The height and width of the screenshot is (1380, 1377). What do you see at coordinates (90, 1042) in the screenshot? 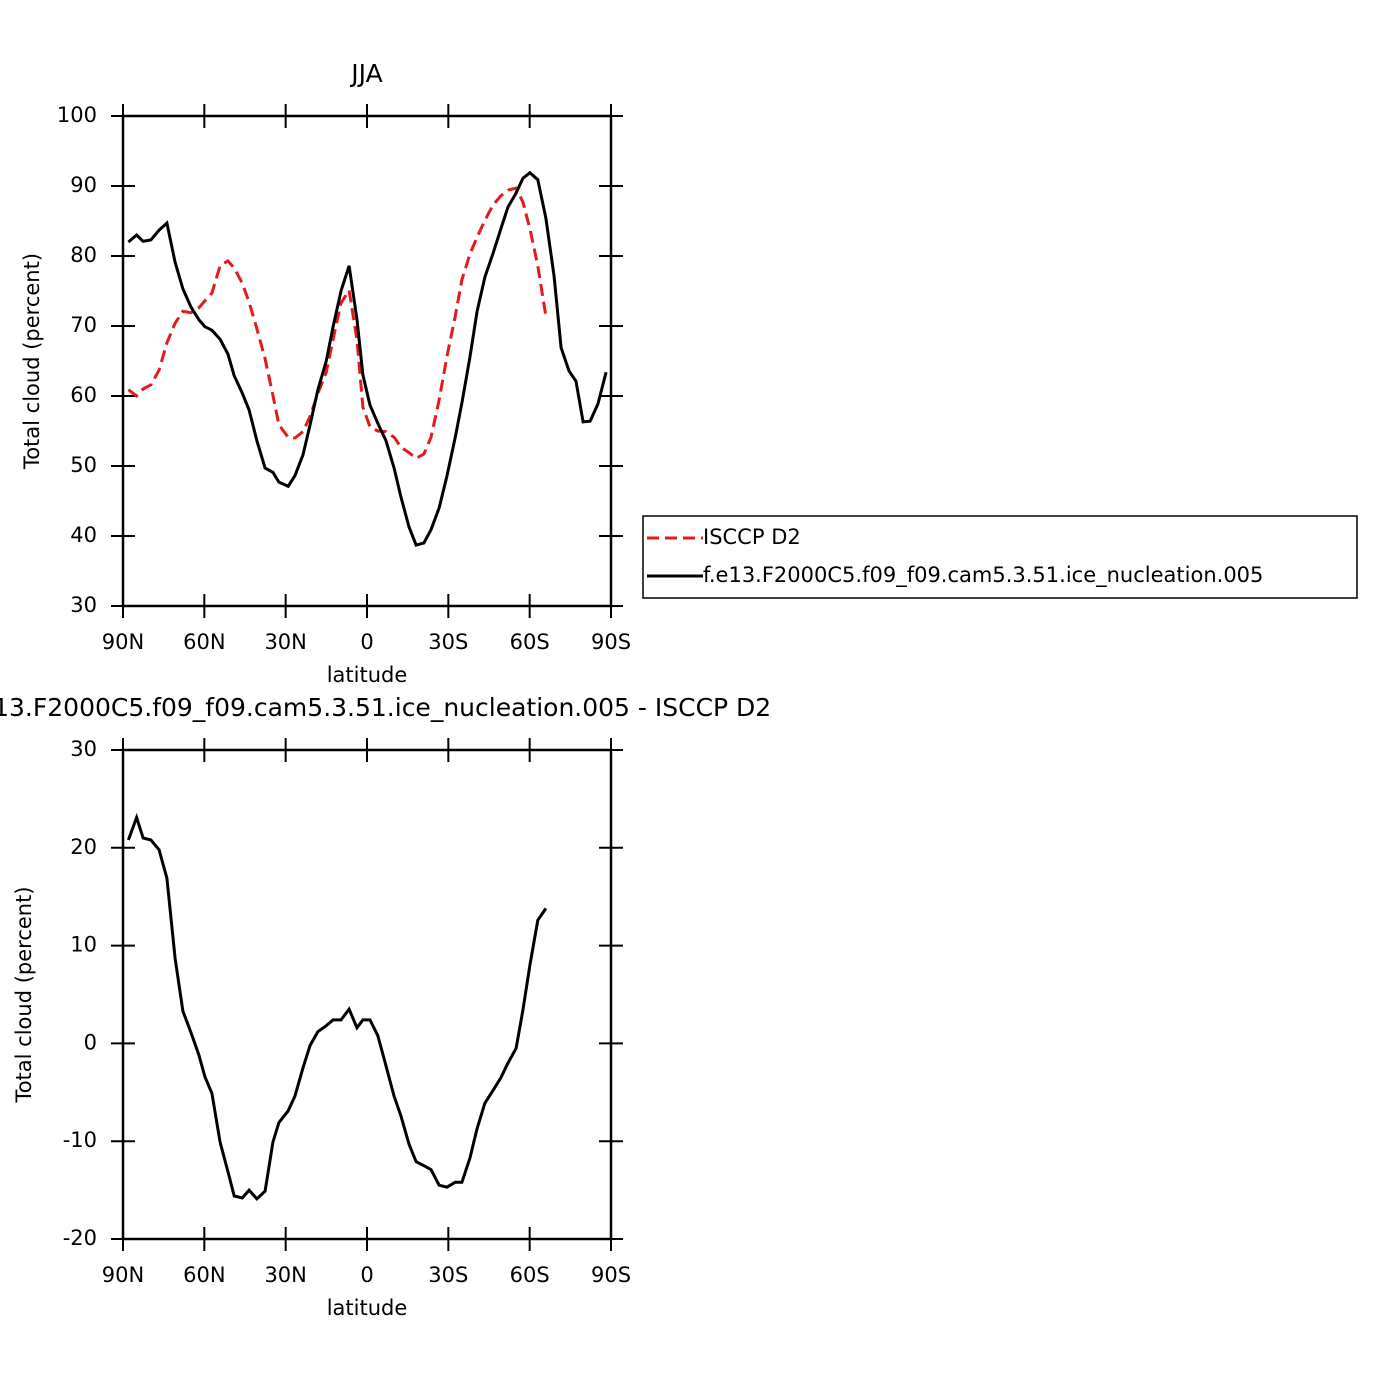
I see `y-tick-label: 0` at bounding box center [90, 1042].